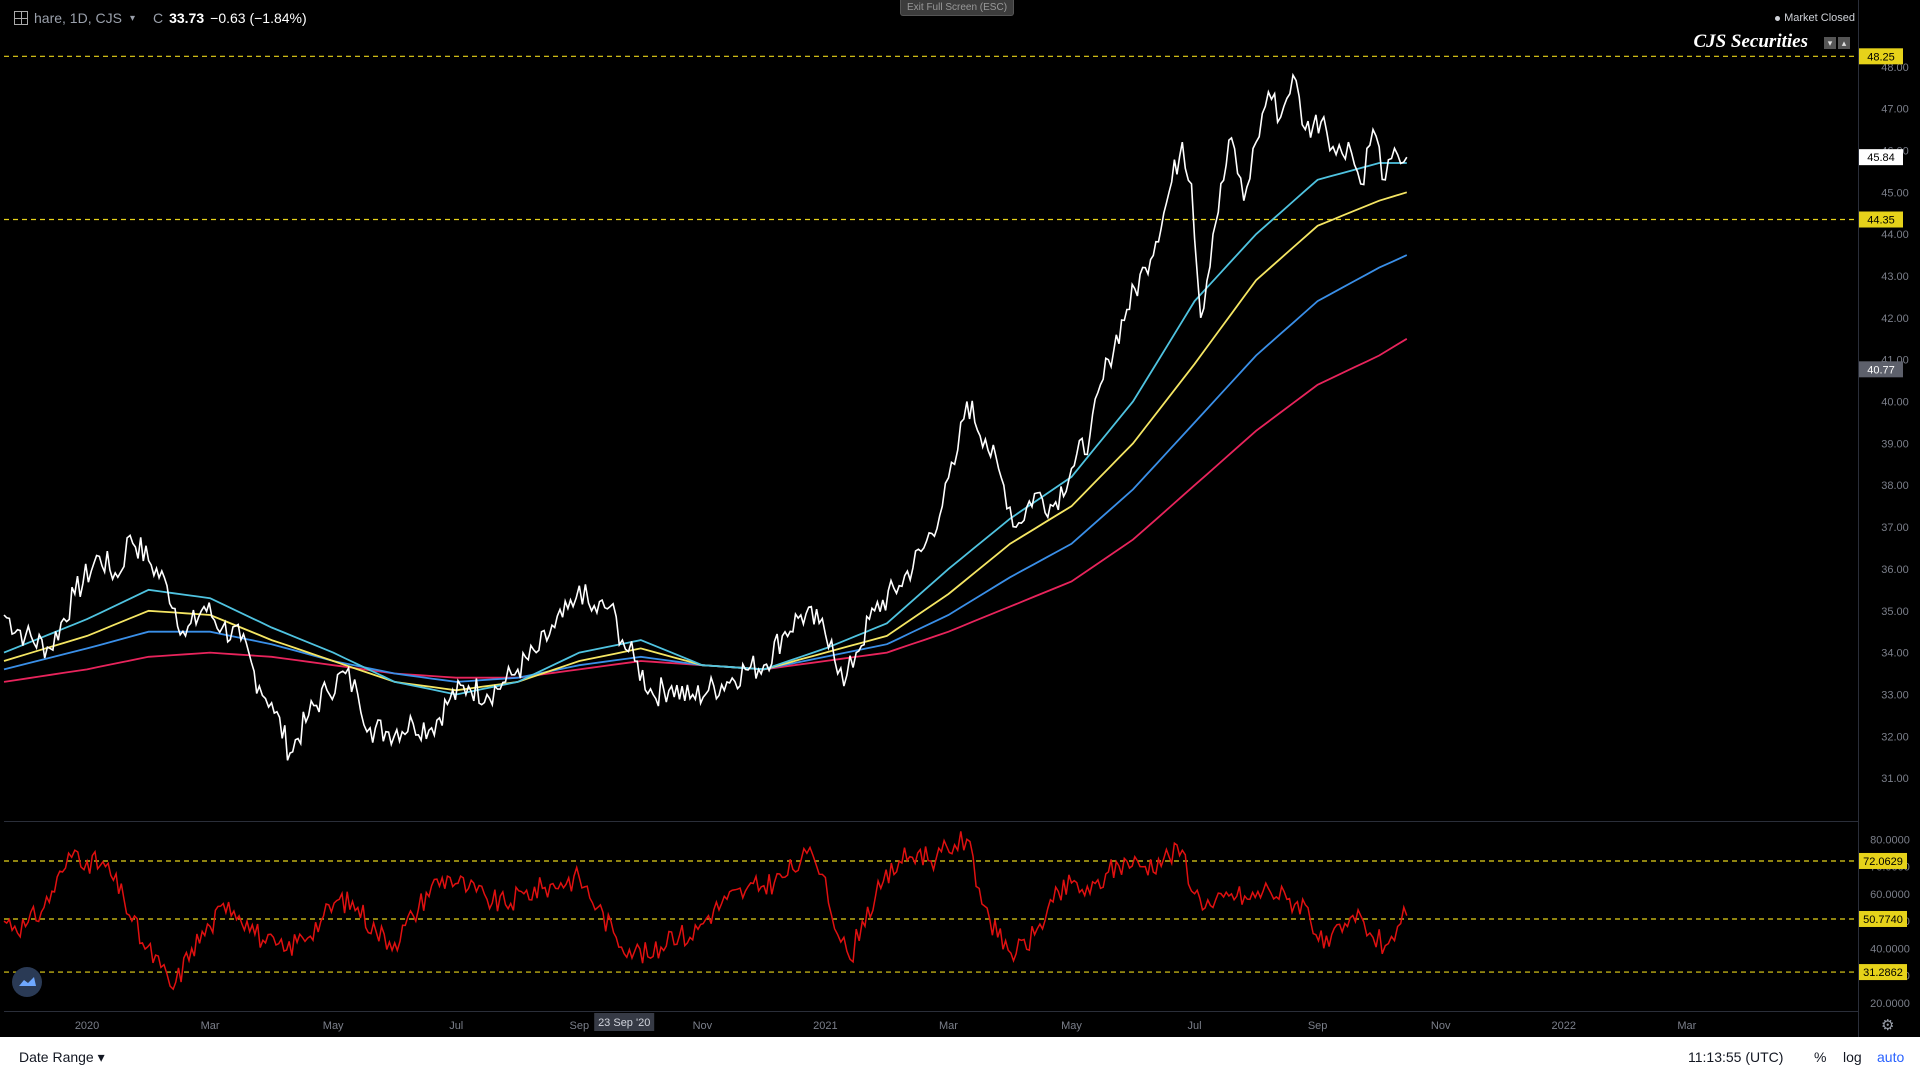 This screenshot has width=1920, height=1080. I want to click on osc-level-label: 50.7740, so click(1883, 920).